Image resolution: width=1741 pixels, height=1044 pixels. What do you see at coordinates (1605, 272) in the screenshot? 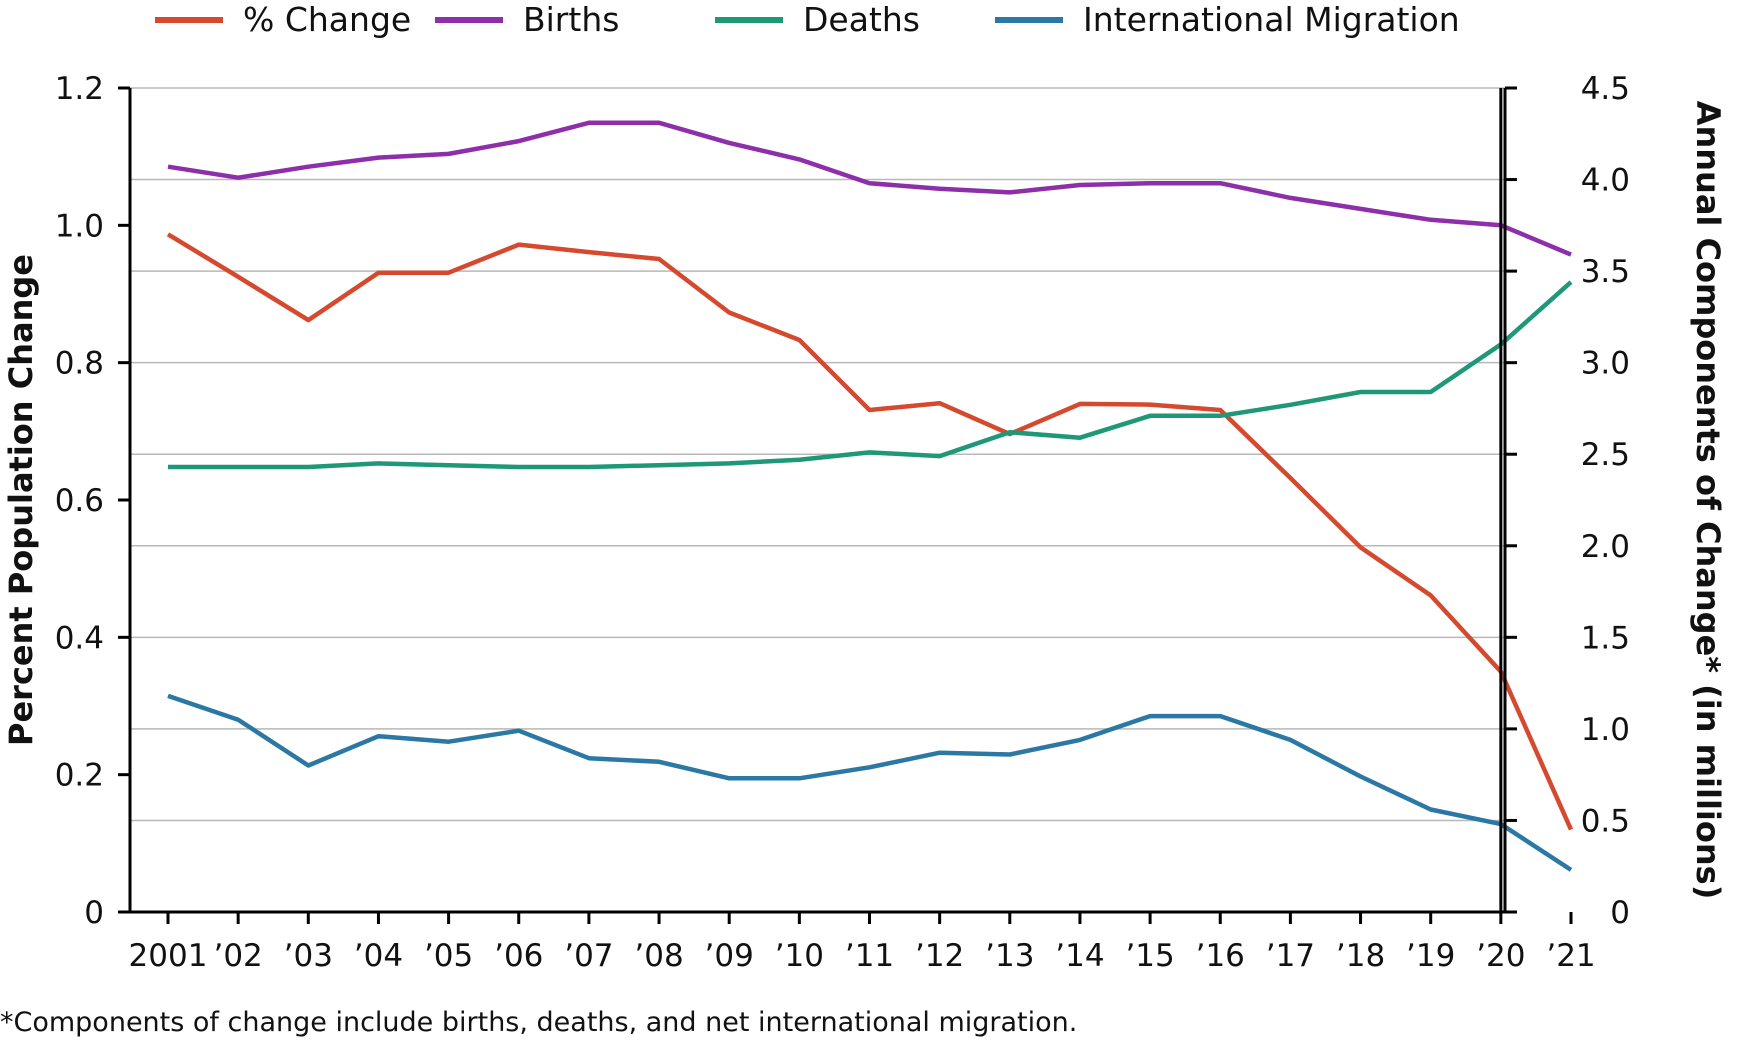
I see `y-right-tick-label: 3.5` at bounding box center [1605, 272].